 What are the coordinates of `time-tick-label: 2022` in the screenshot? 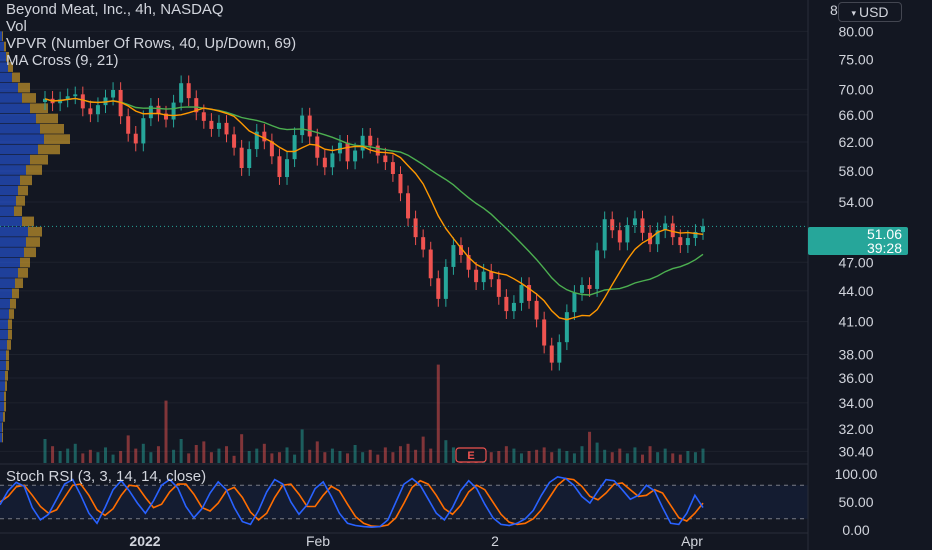 It's located at (144, 541).